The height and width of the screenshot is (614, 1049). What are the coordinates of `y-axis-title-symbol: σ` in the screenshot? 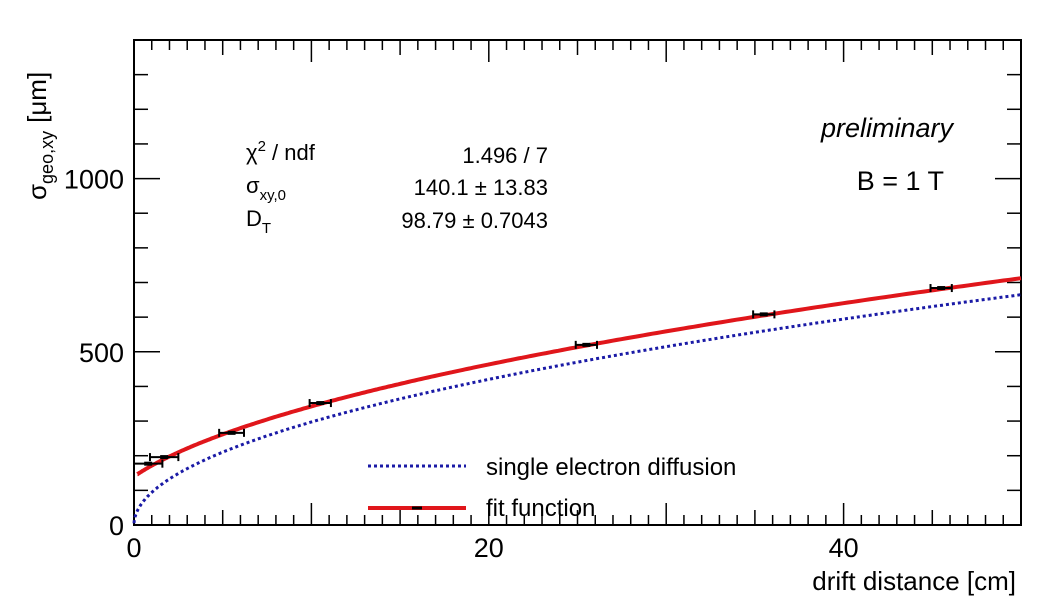 It's located at (37, 192).